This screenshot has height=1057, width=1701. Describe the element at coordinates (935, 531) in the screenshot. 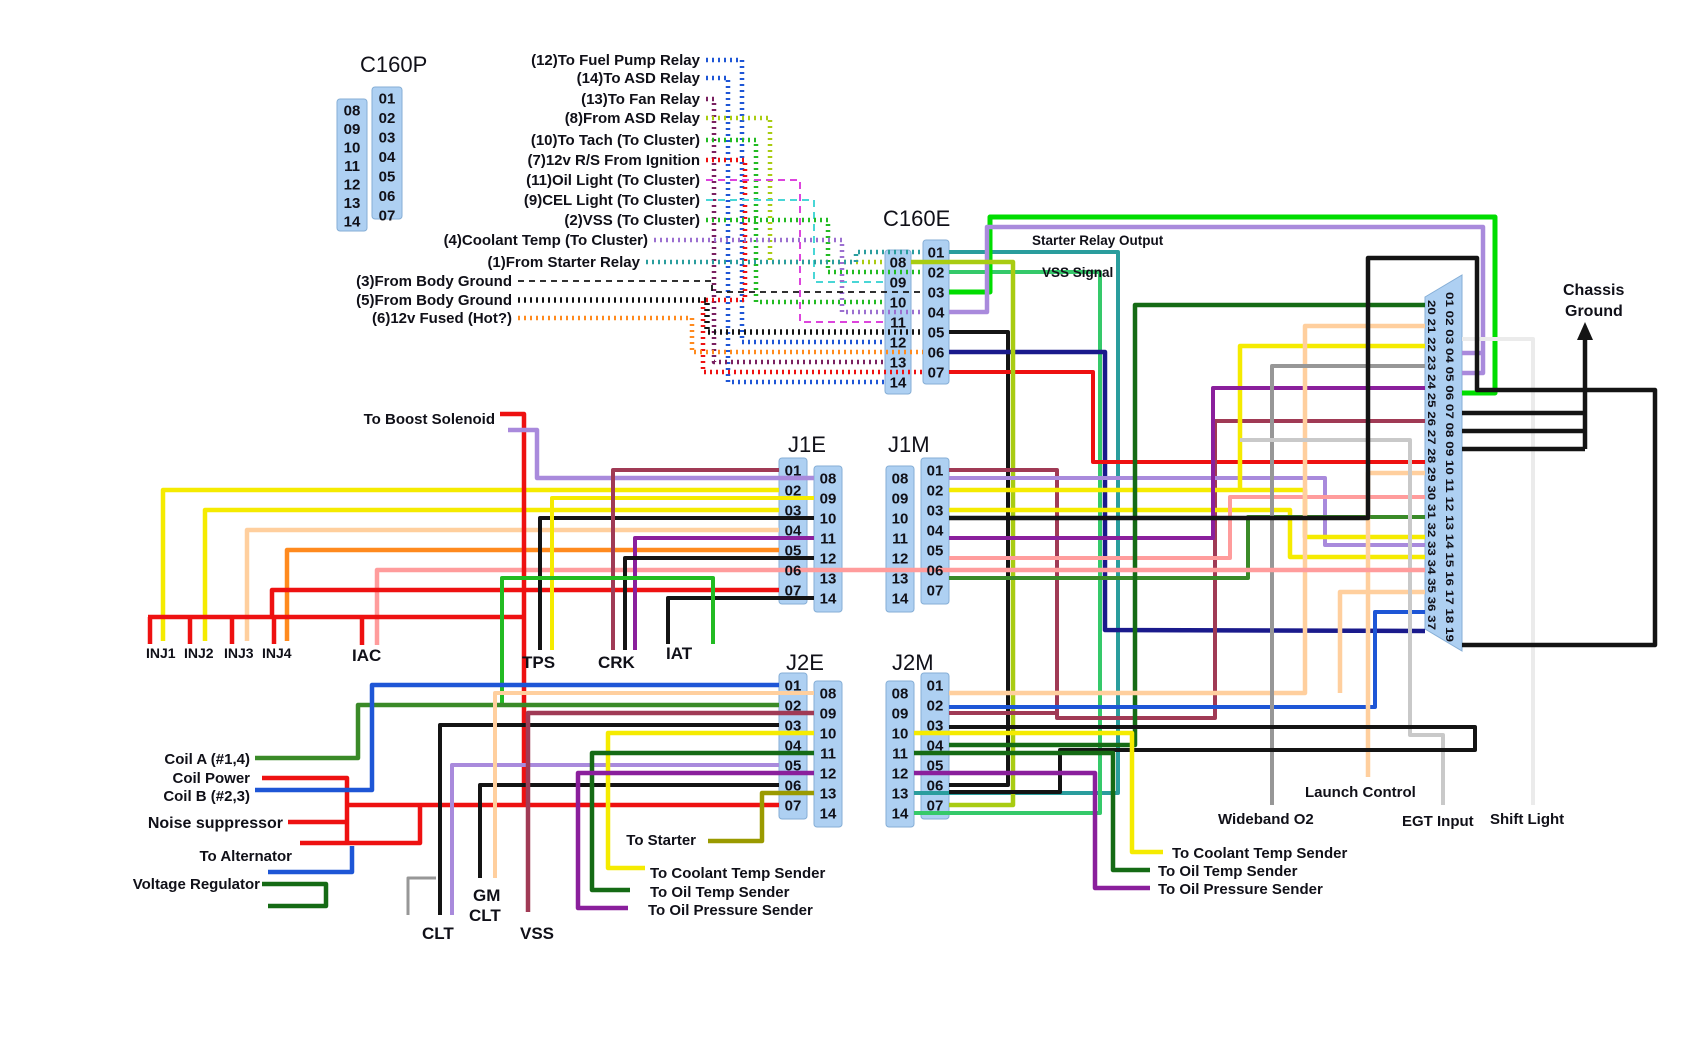

I see `pin-j1m-04: 04` at that location.